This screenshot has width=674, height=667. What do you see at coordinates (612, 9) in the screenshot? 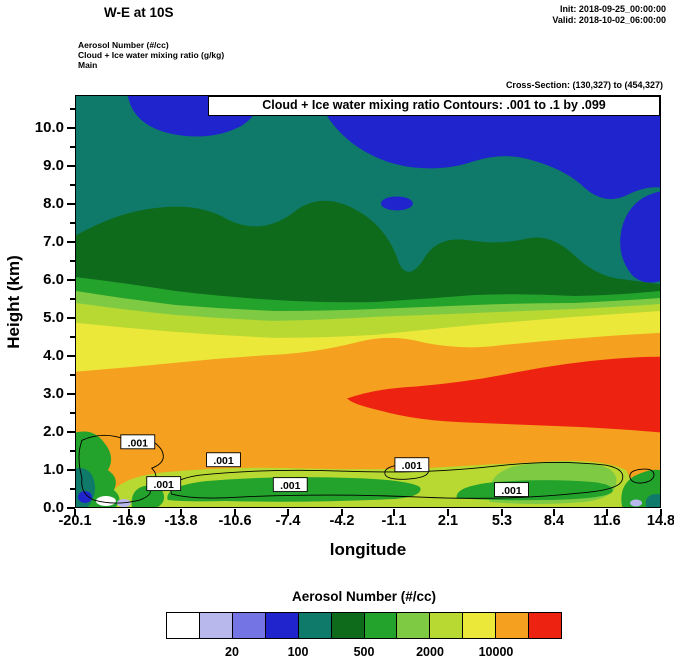
I see `init-timestamp: Init: 2018-09-25_00:00:00` at bounding box center [612, 9].